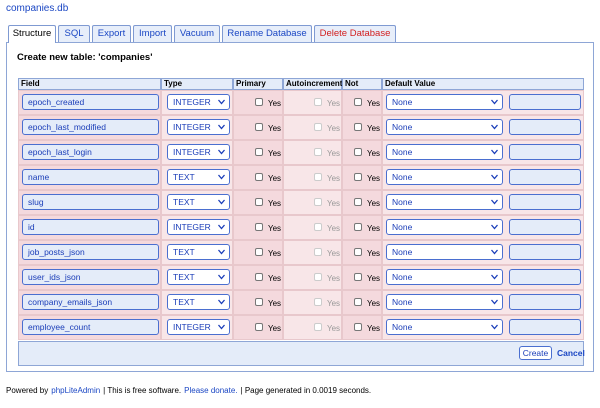 This screenshot has width=600, height=408. I want to click on field-name-input: user_ids_json, so click(90, 277).